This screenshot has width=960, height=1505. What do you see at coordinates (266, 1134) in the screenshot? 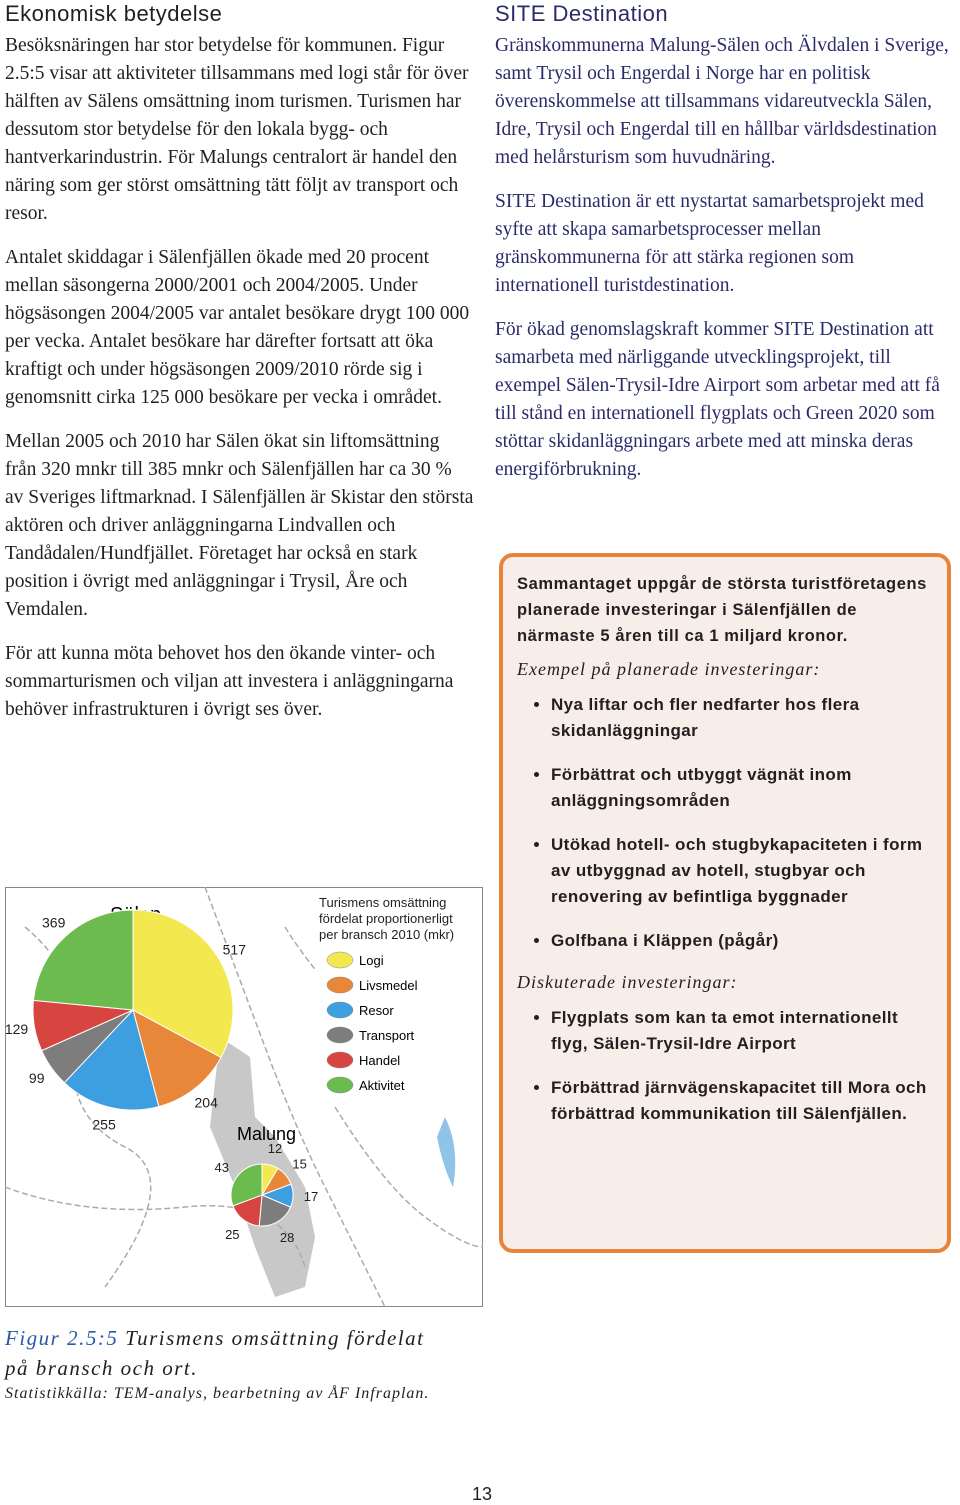
I see `place-name: Malung` at bounding box center [266, 1134].